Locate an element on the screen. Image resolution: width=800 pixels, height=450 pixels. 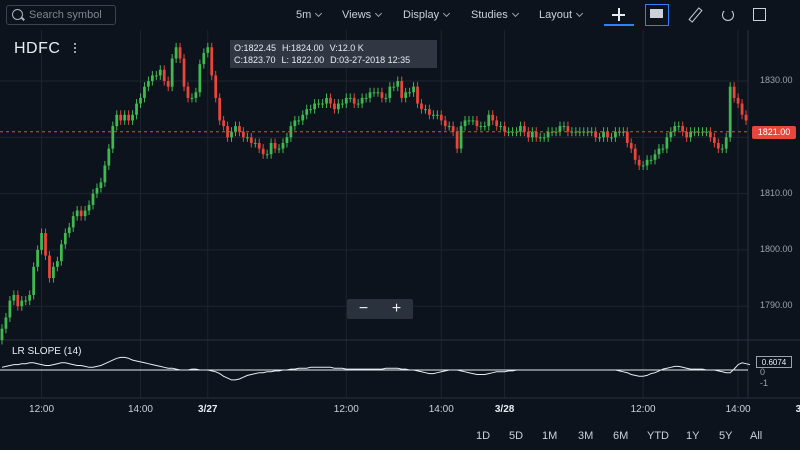
layout-menu: Layout is located at coordinates (561, 15).